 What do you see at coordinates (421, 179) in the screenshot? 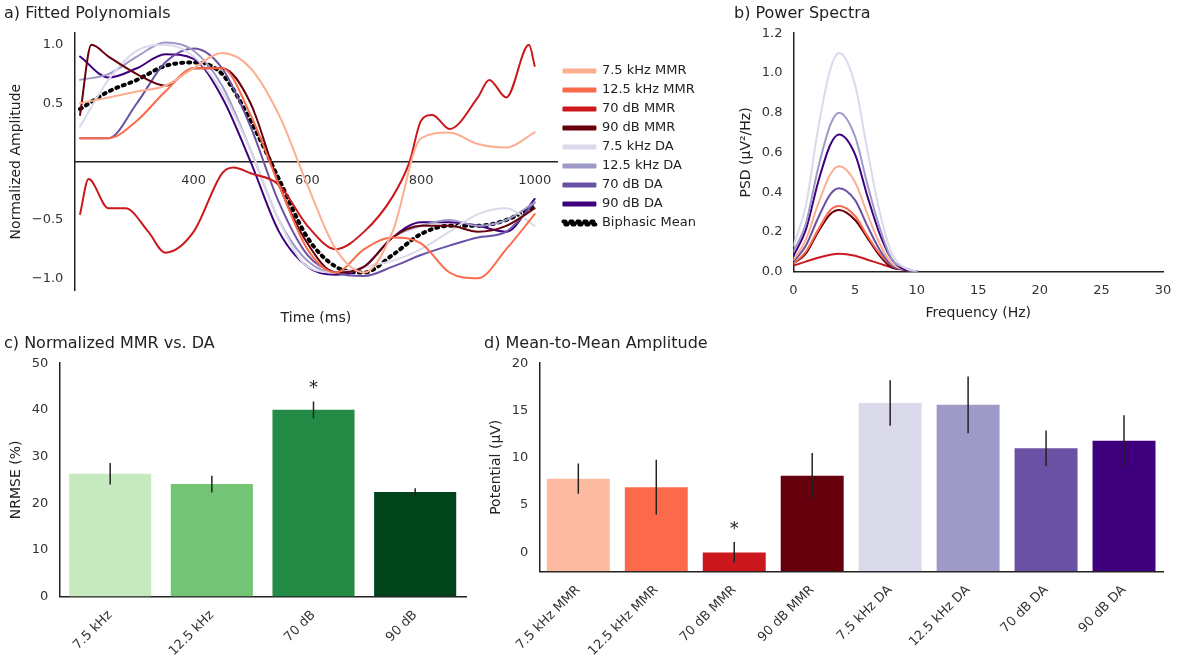
I see `x-tick-label: 800` at bounding box center [421, 179].